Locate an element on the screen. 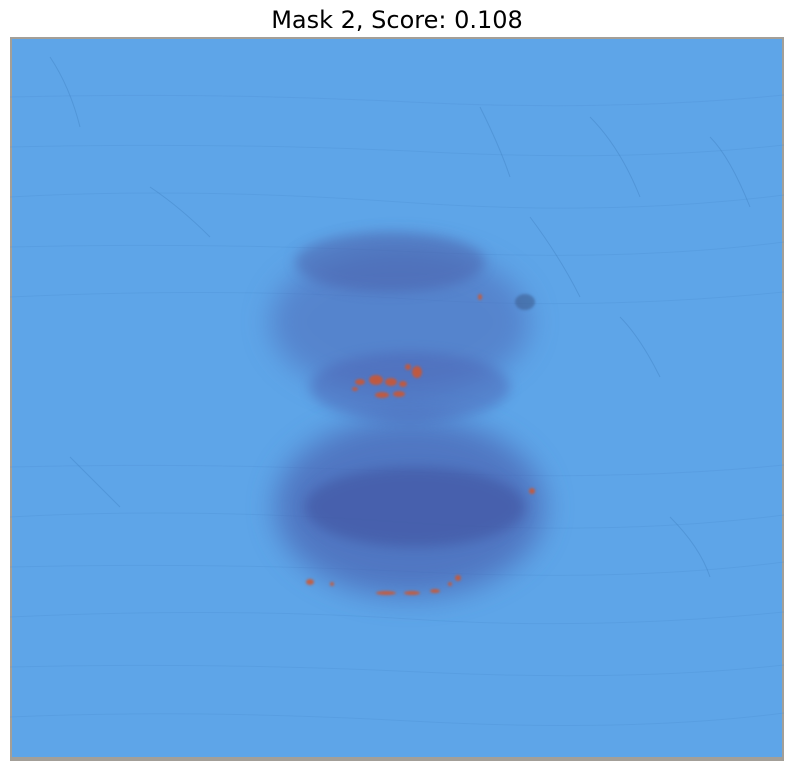 The height and width of the screenshot is (771, 794). highlighted-spots is located at coordinates (420, 444).